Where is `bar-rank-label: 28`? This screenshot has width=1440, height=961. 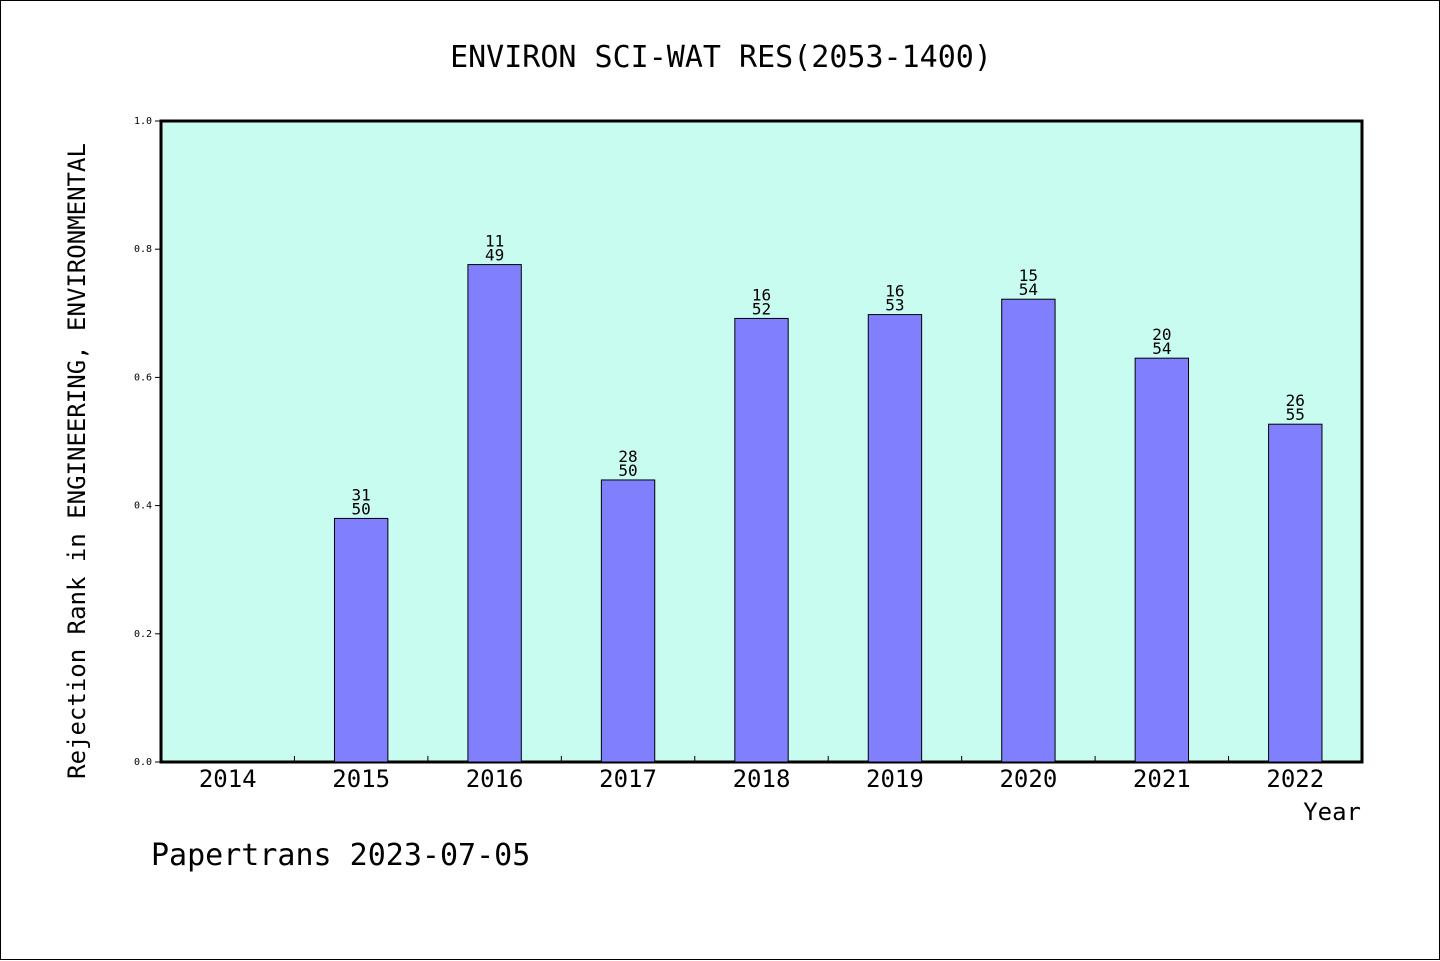 bar-rank-label: 28 is located at coordinates (627, 456).